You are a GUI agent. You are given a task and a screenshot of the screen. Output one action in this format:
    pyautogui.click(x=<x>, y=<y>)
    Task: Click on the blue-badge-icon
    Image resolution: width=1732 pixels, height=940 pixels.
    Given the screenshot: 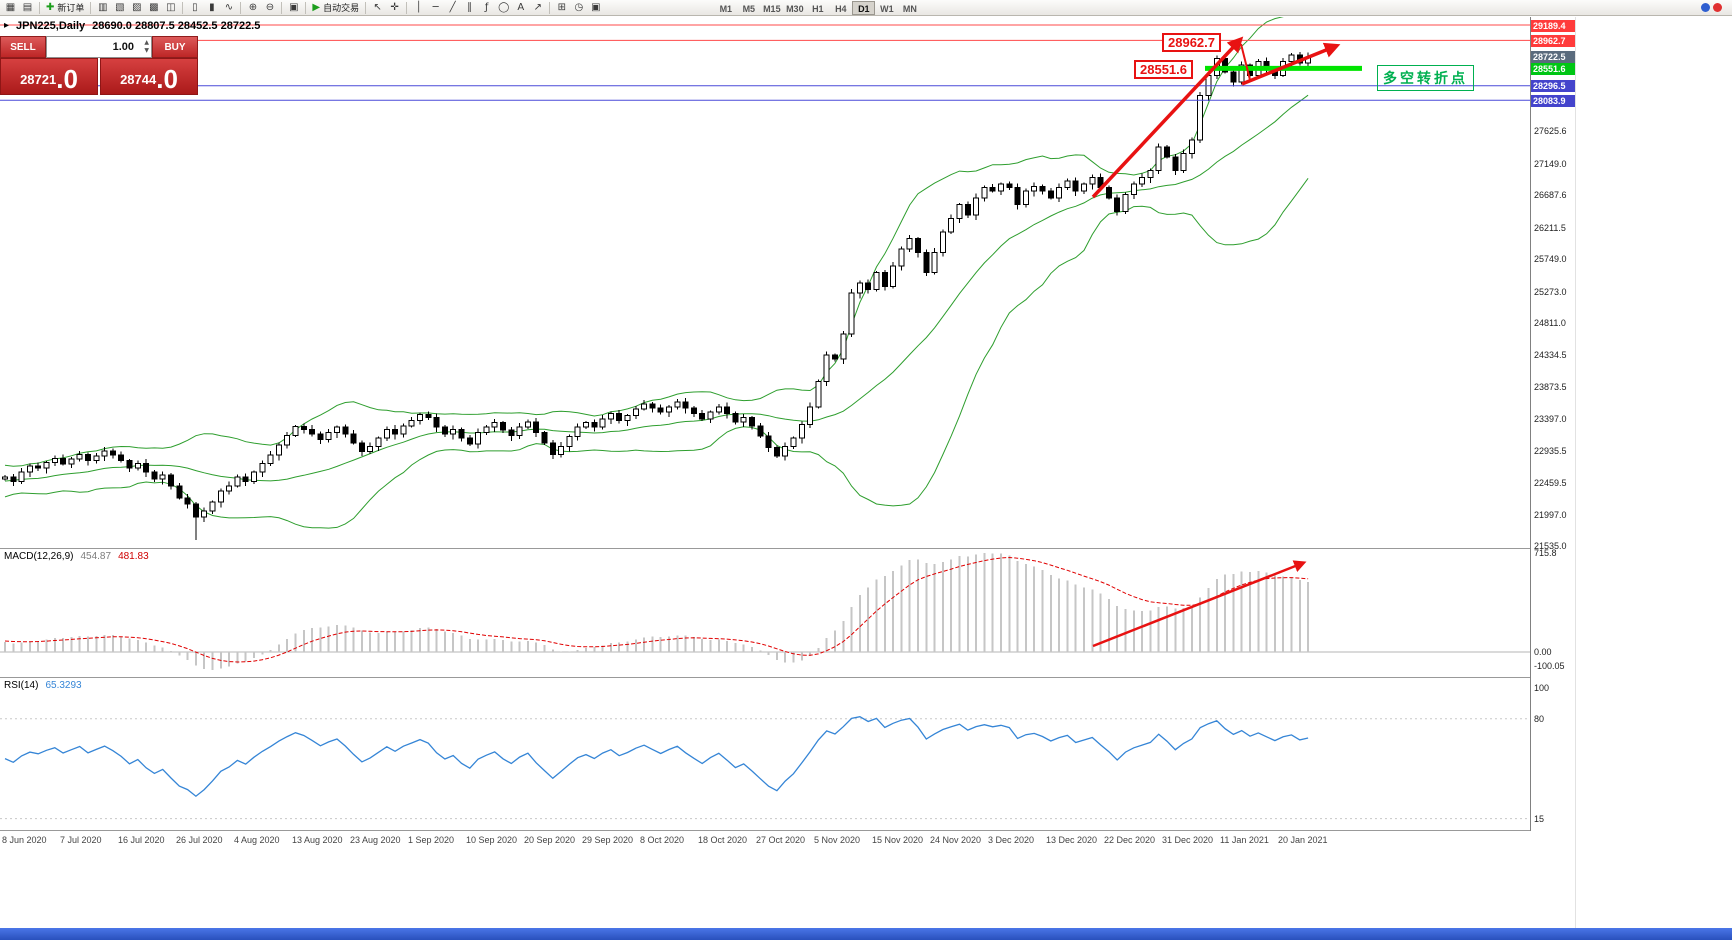 What is the action you would take?
    pyautogui.click(x=1705, y=7)
    